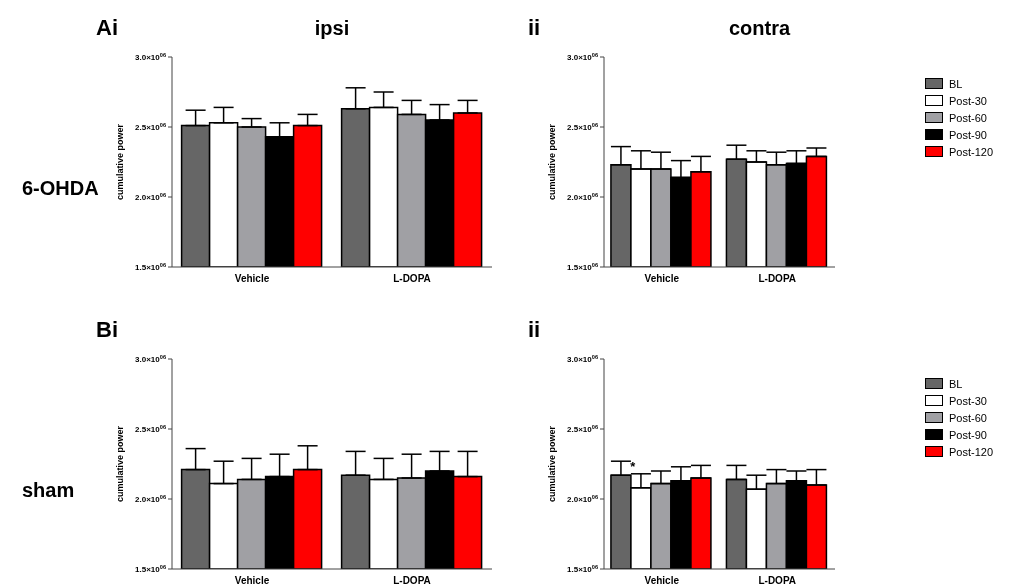  I want to click on chart-title: contra, so click(759, 28).